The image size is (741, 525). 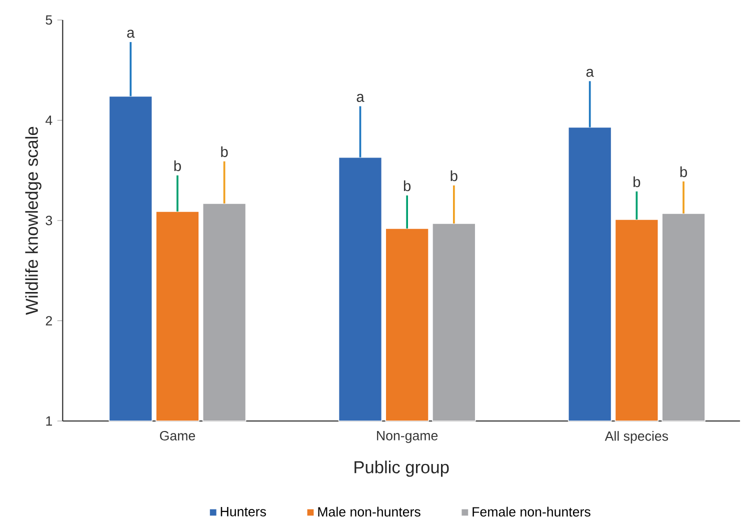 What do you see at coordinates (49, 20) in the screenshot?
I see `y-tick-label: 5` at bounding box center [49, 20].